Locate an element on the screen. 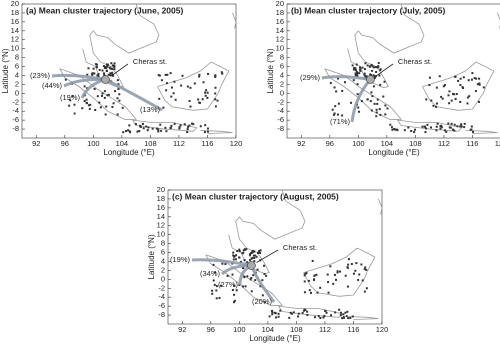  x-tick-label: 96 is located at coordinates (330, 143).